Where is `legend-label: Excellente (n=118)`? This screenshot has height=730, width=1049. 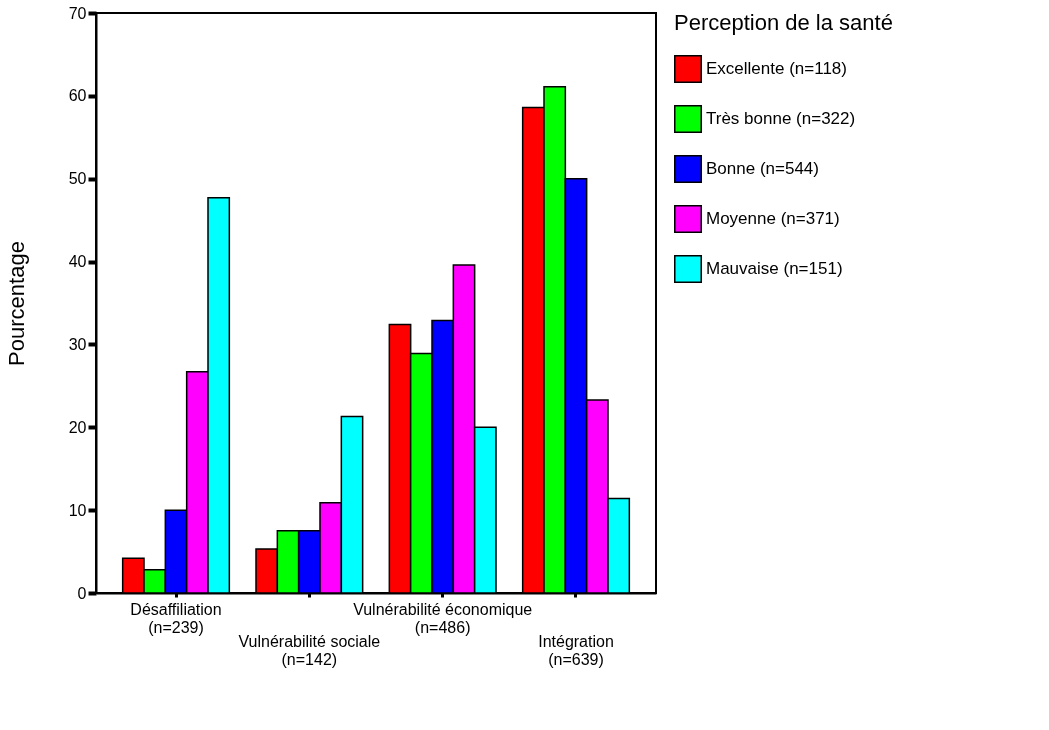
legend-label: Excellente (n=118) is located at coordinates (776, 68).